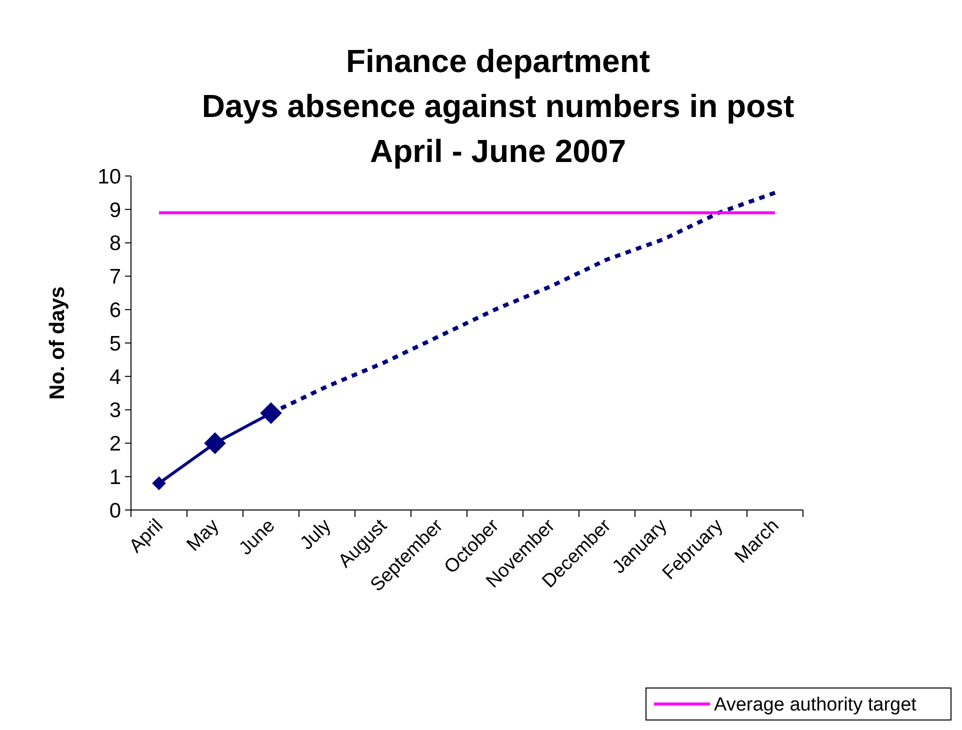 The image size is (962, 730). I want to click on y-tick-label: 10, so click(109, 176).